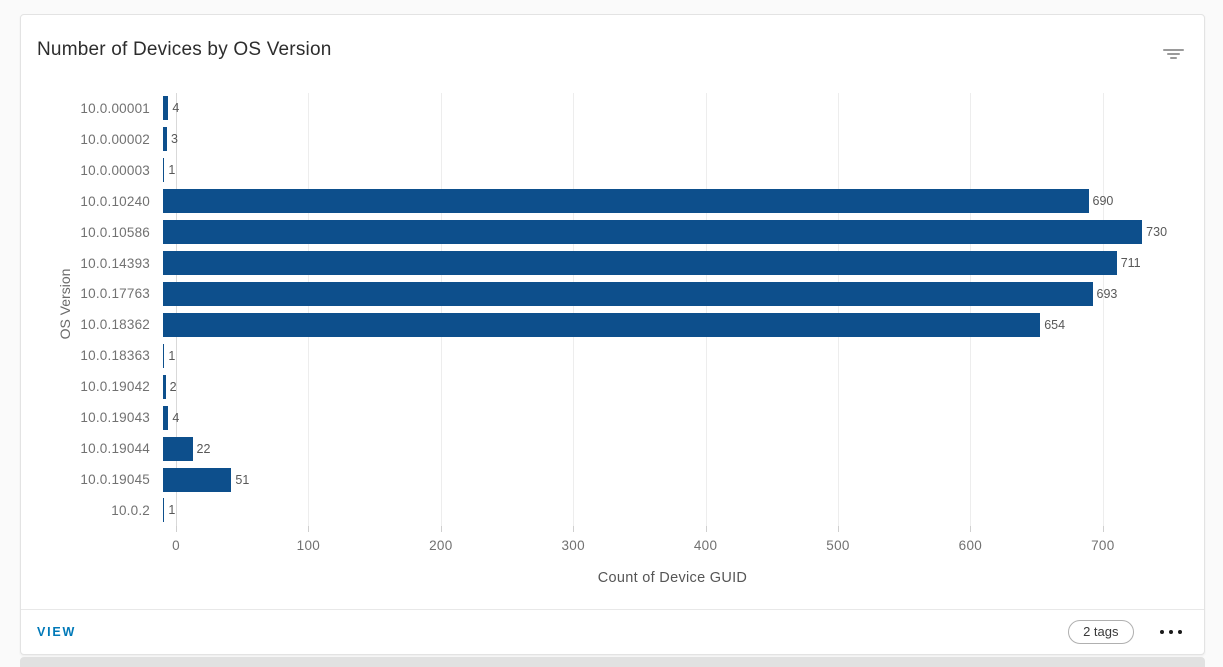 The height and width of the screenshot is (667, 1223). What do you see at coordinates (1103, 201) in the screenshot?
I see `value-label: 690` at bounding box center [1103, 201].